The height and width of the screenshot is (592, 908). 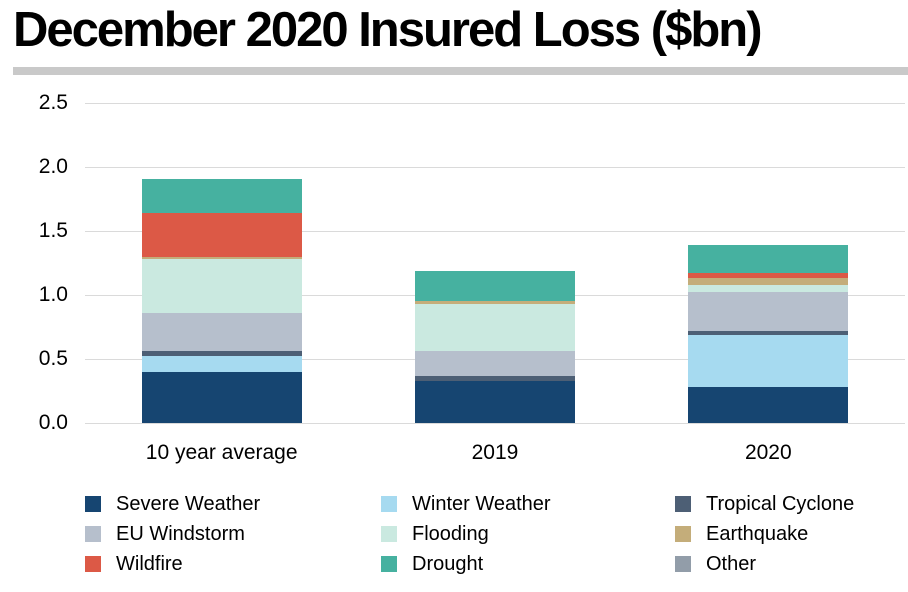 What do you see at coordinates (791, 564) in the screenshot?
I see `legend-item-other: Other` at bounding box center [791, 564].